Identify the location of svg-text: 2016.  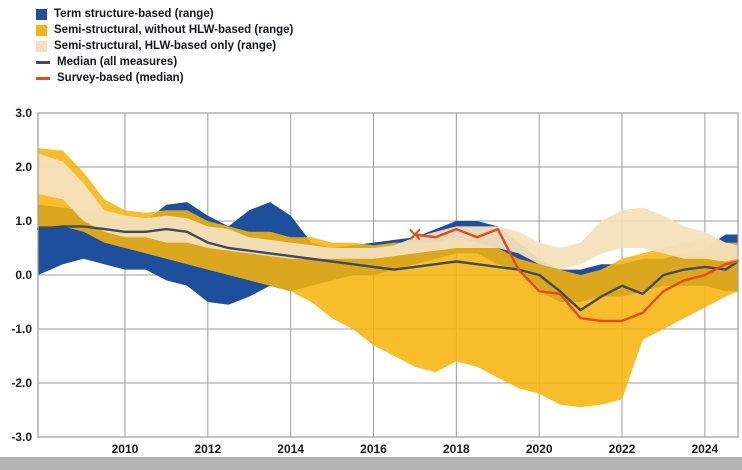
(373, 449).